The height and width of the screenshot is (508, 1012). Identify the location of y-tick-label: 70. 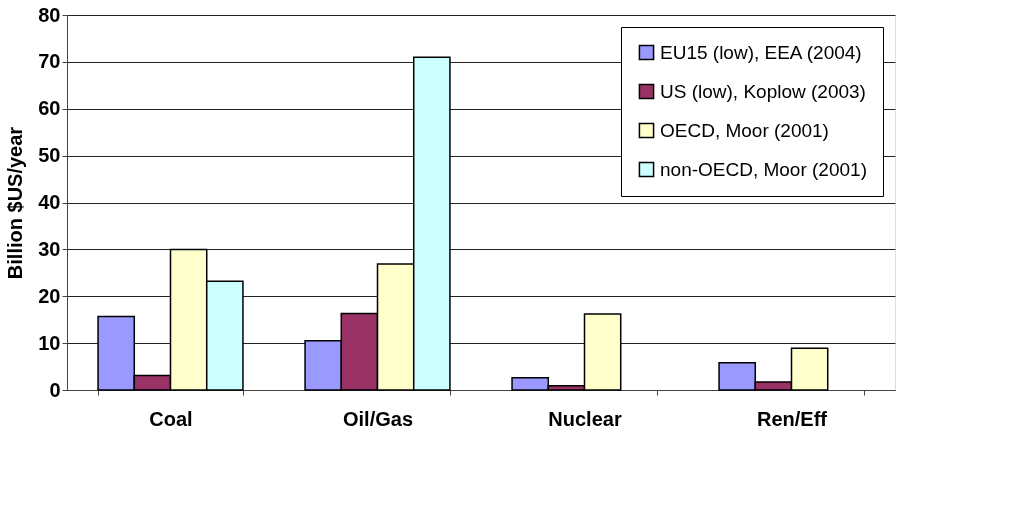
(49, 61).